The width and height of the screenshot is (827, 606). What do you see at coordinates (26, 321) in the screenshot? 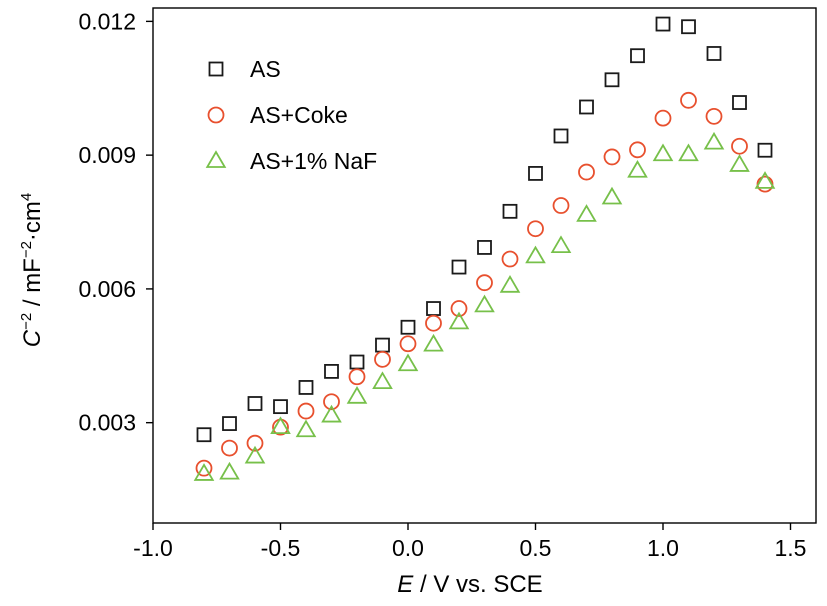
I see `y-axis-label-sup1: −2` at bounding box center [26, 321].